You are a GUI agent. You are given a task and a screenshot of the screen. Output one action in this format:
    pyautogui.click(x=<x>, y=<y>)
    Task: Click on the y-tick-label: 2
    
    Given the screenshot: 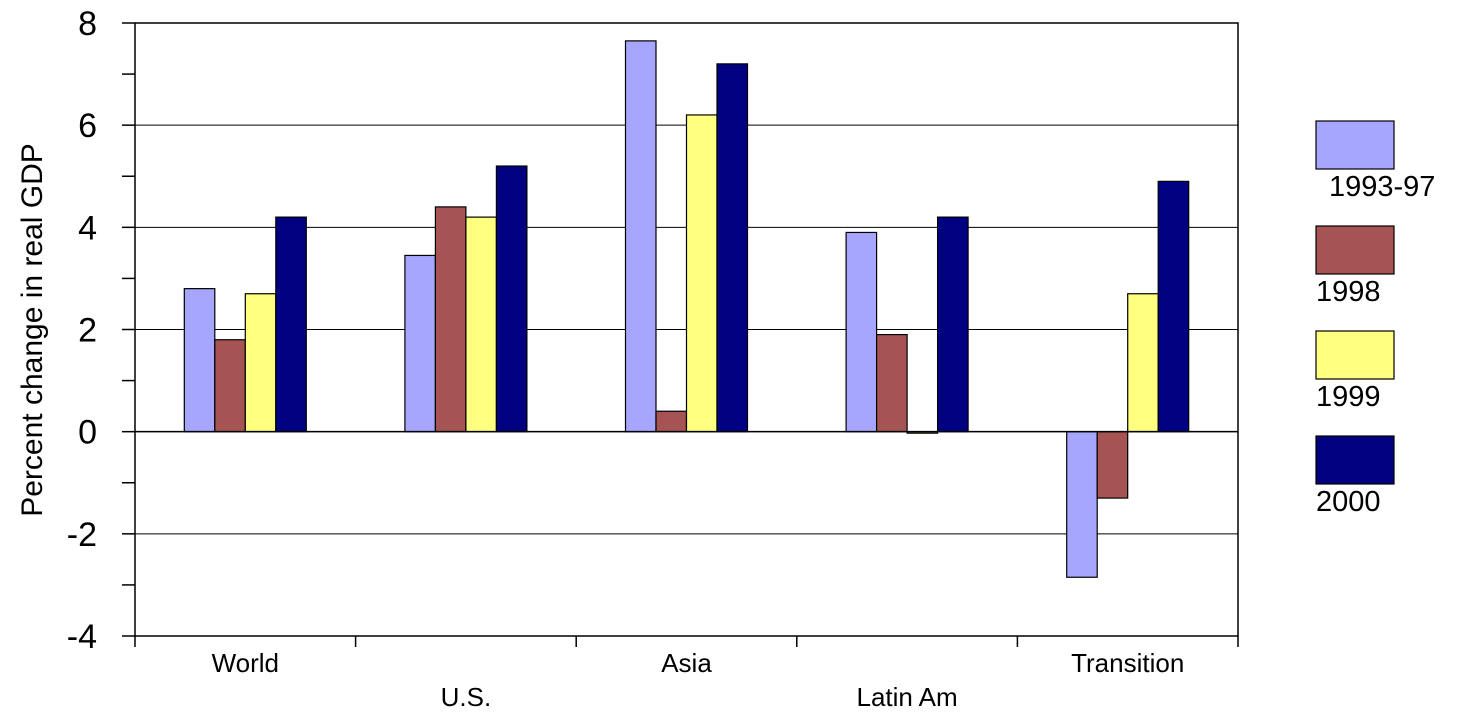 What is the action you would take?
    pyautogui.click(x=87, y=331)
    